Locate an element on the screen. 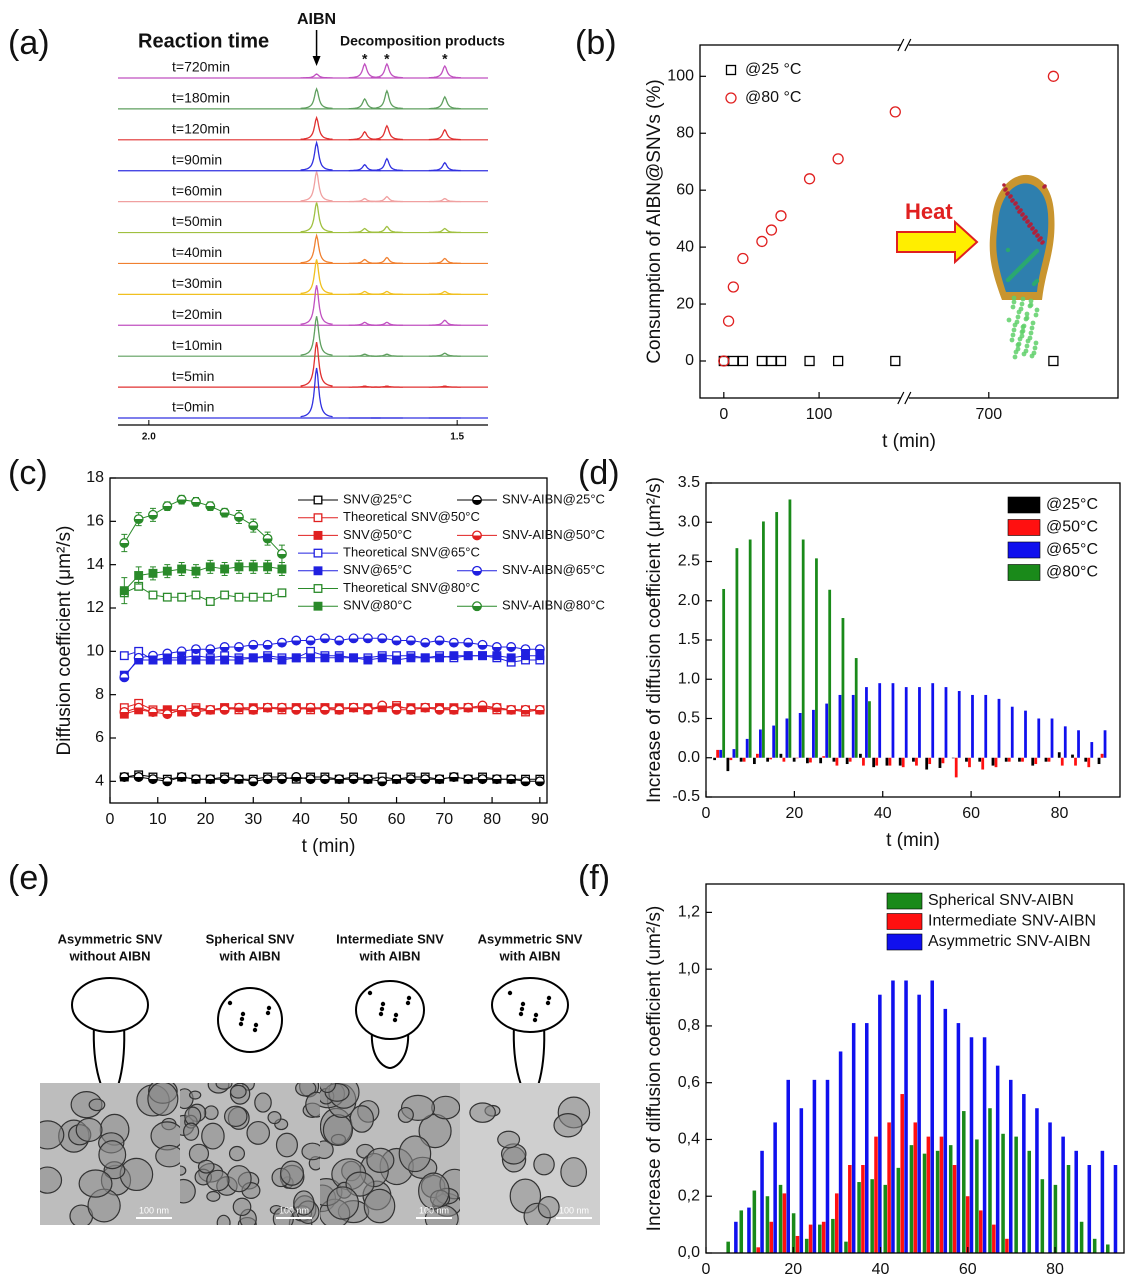  axis-break is located at coordinates (908, 45).